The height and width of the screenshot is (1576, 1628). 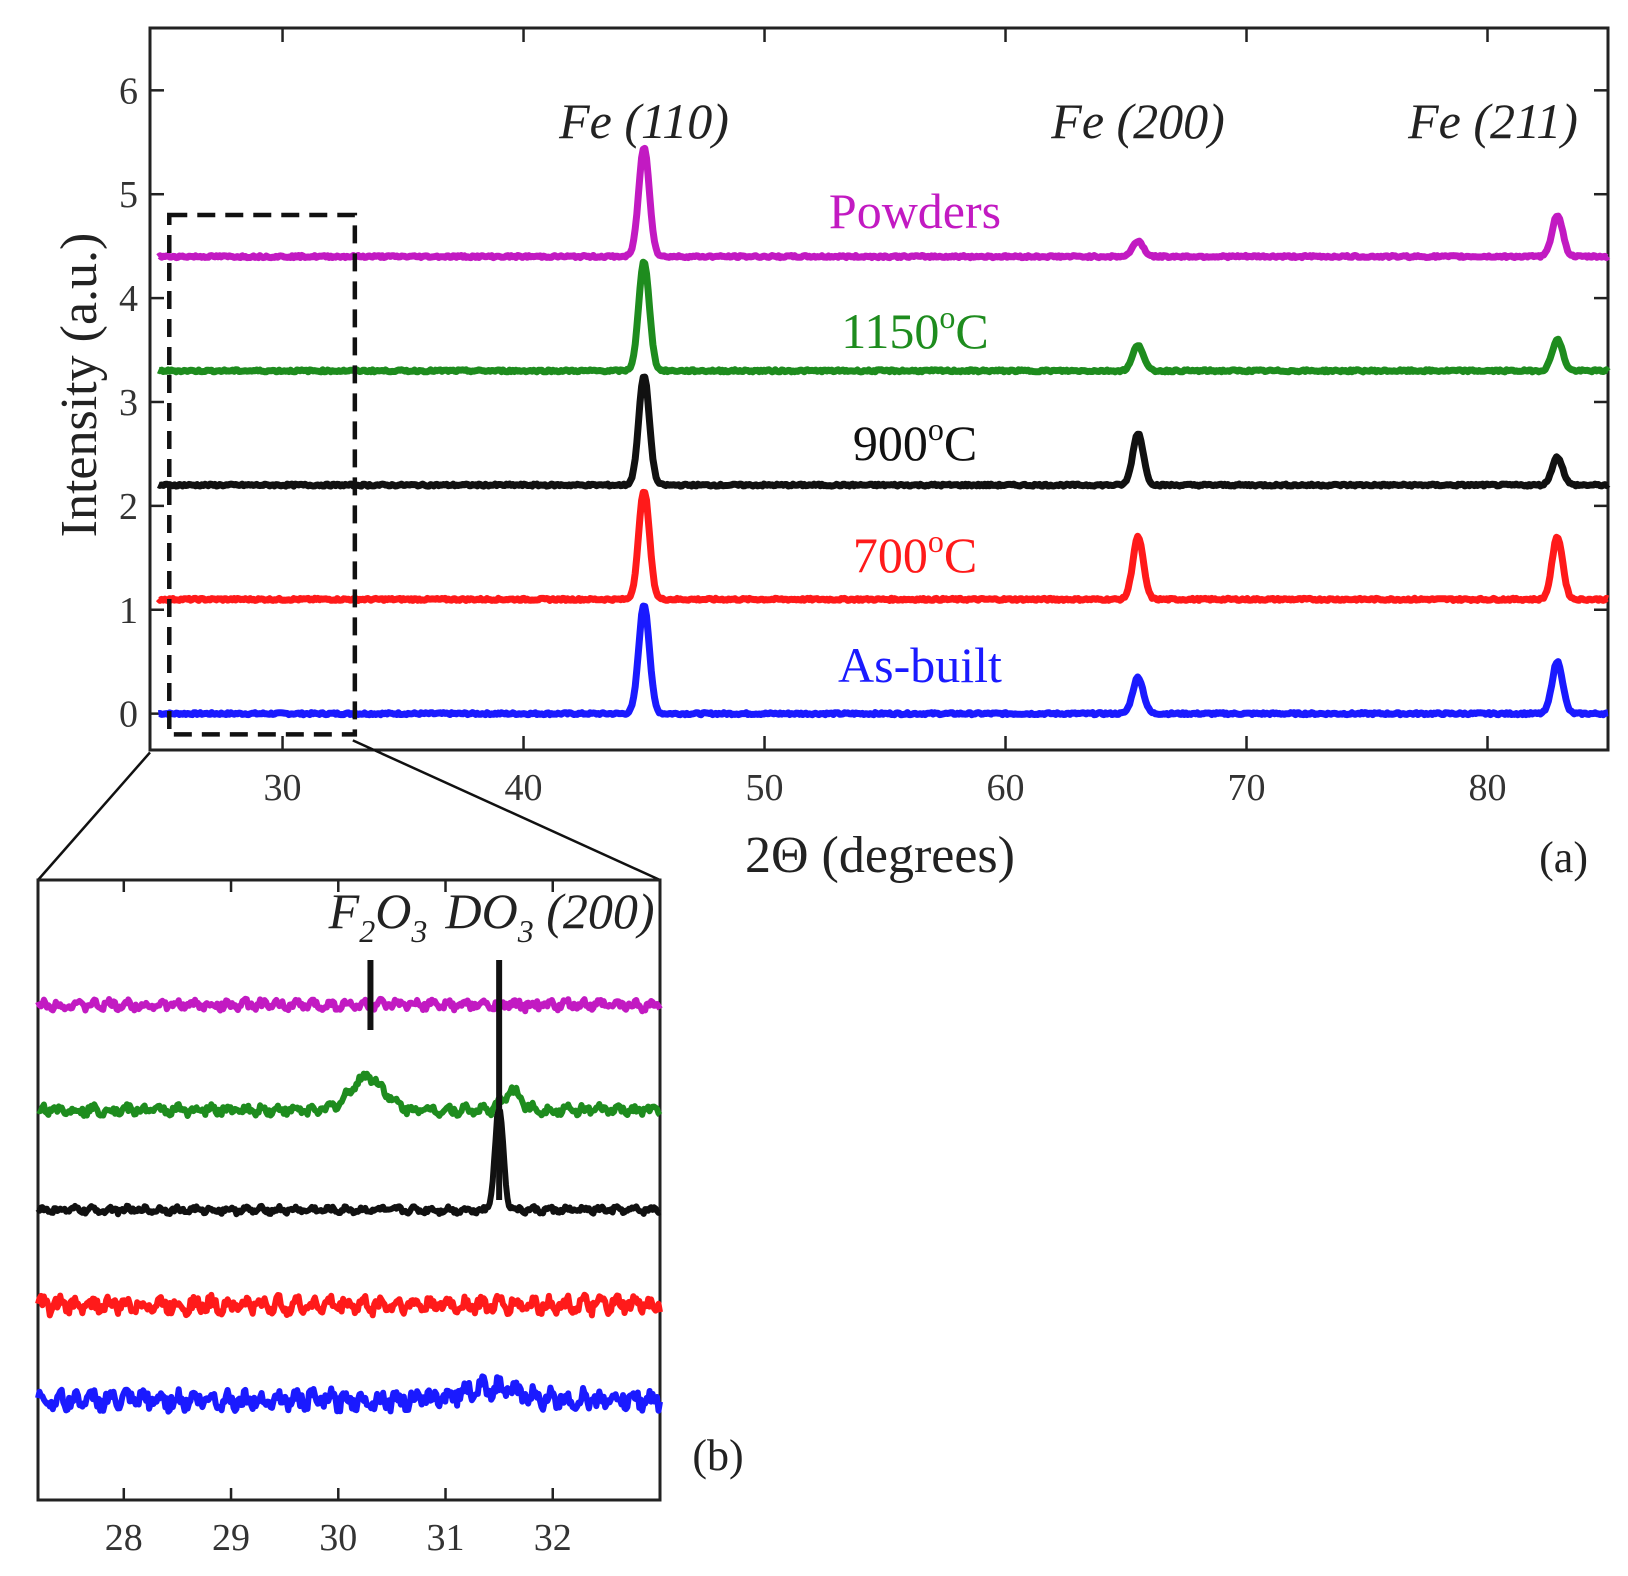 What do you see at coordinates (1137, 121) in the screenshot?
I see `peak-label-fe-200: Fe (200)` at bounding box center [1137, 121].